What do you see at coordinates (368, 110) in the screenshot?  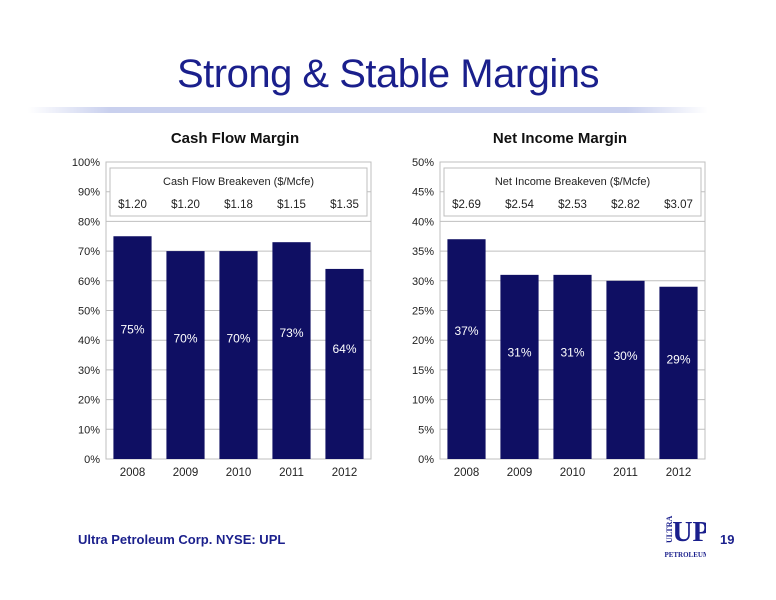 I see `title-divider` at bounding box center [368, 110].